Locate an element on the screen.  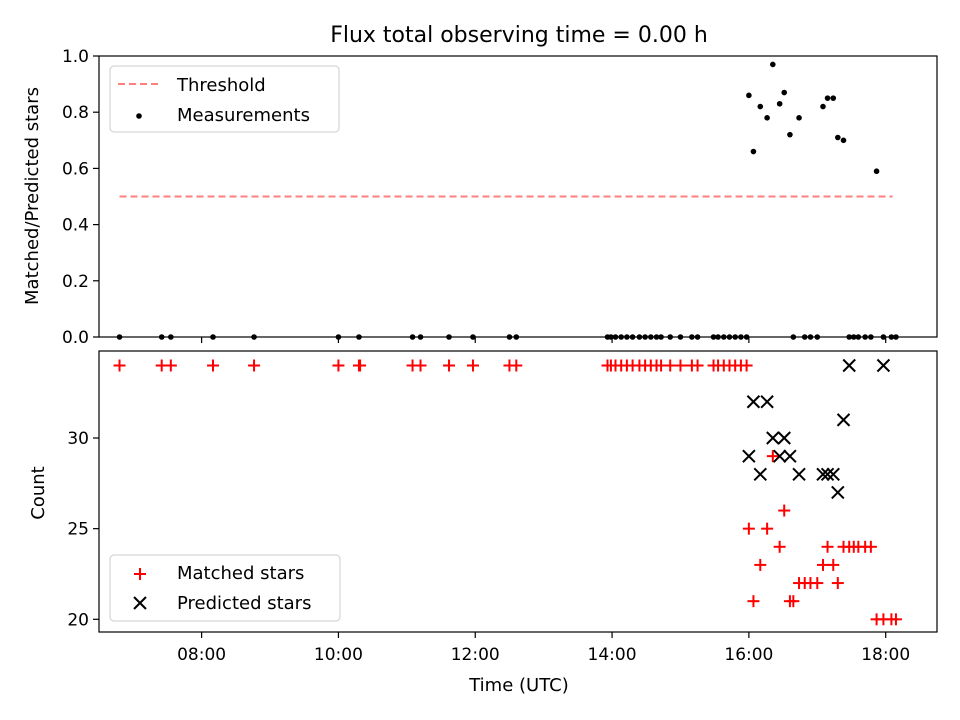
bottom-y-tick-label: 30 is located at coordinates (78, 439).